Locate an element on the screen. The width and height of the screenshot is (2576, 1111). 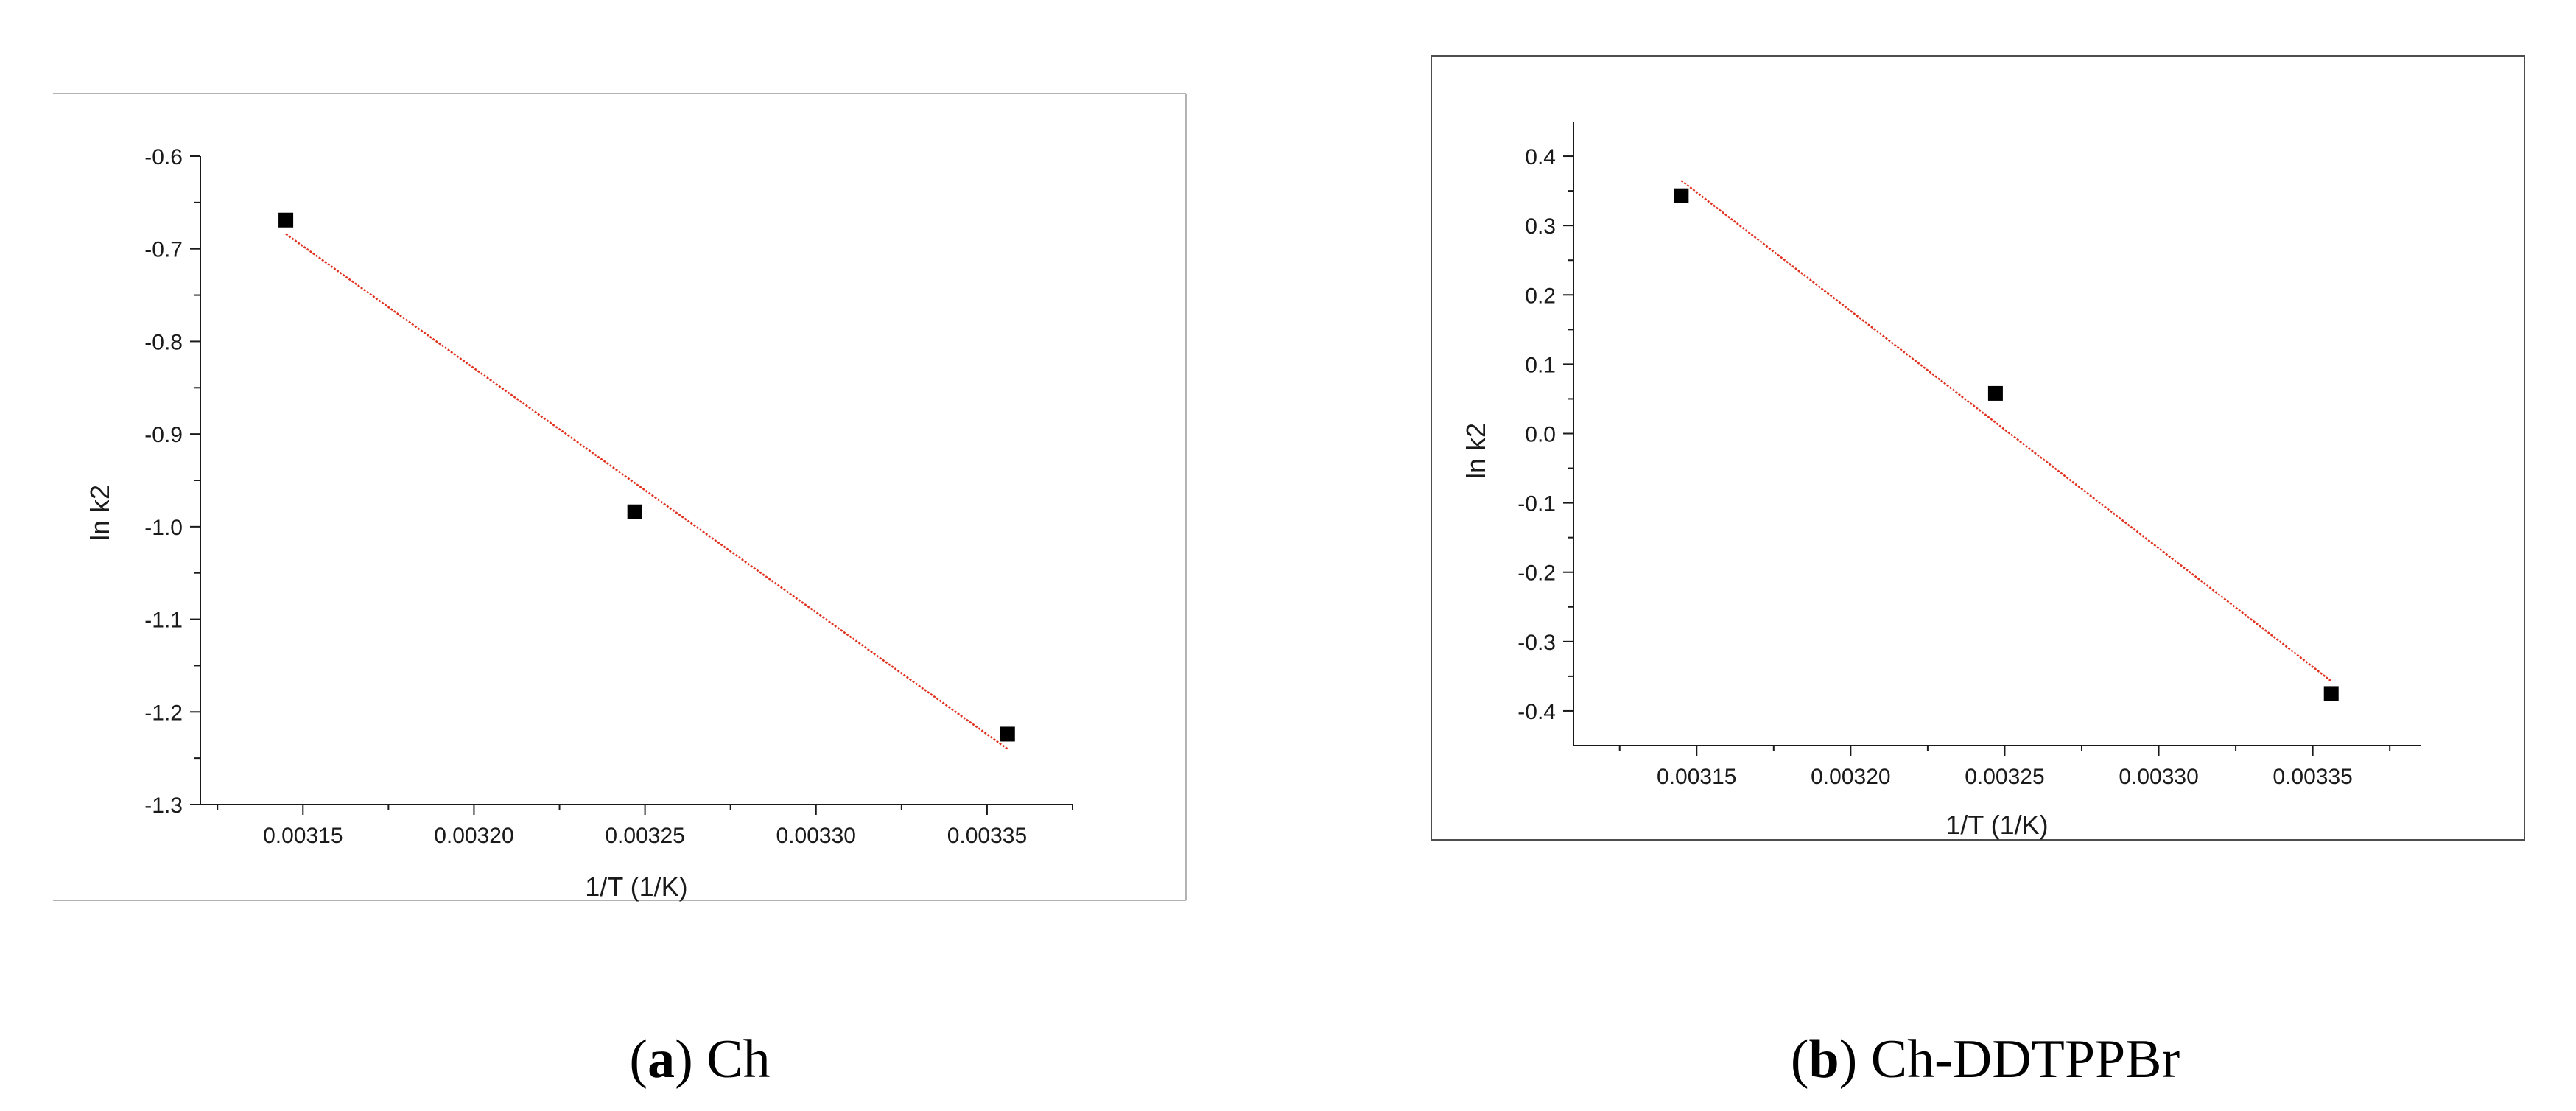
y-tick-label: -0.1 is located at coordinates (1537, 504).